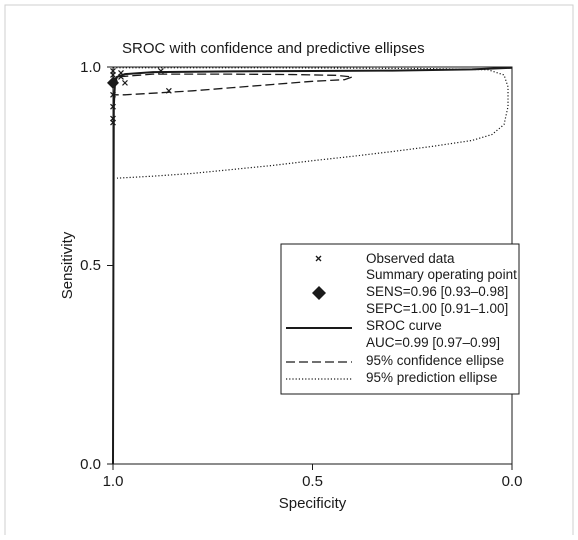 The height and width of the screenshot is (540, 578). I want to click on x-tick-label: 1.0, so click(113, 481).